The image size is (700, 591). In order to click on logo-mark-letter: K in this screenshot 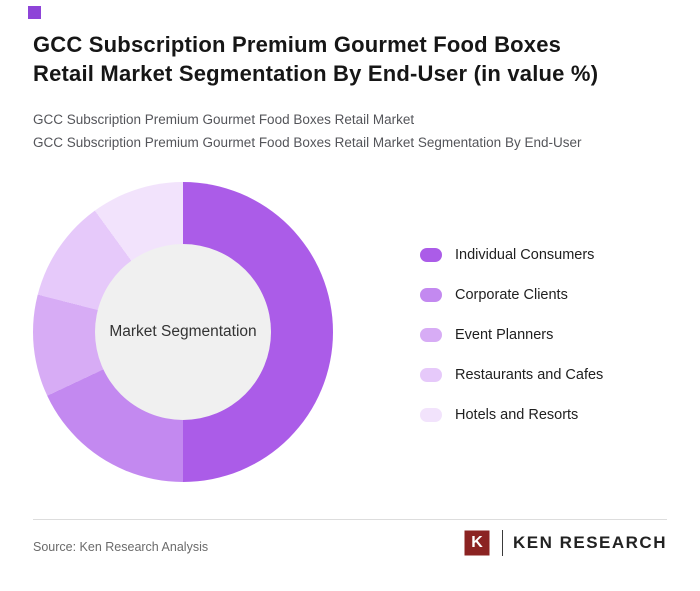, I will do `click(477, 542)`.